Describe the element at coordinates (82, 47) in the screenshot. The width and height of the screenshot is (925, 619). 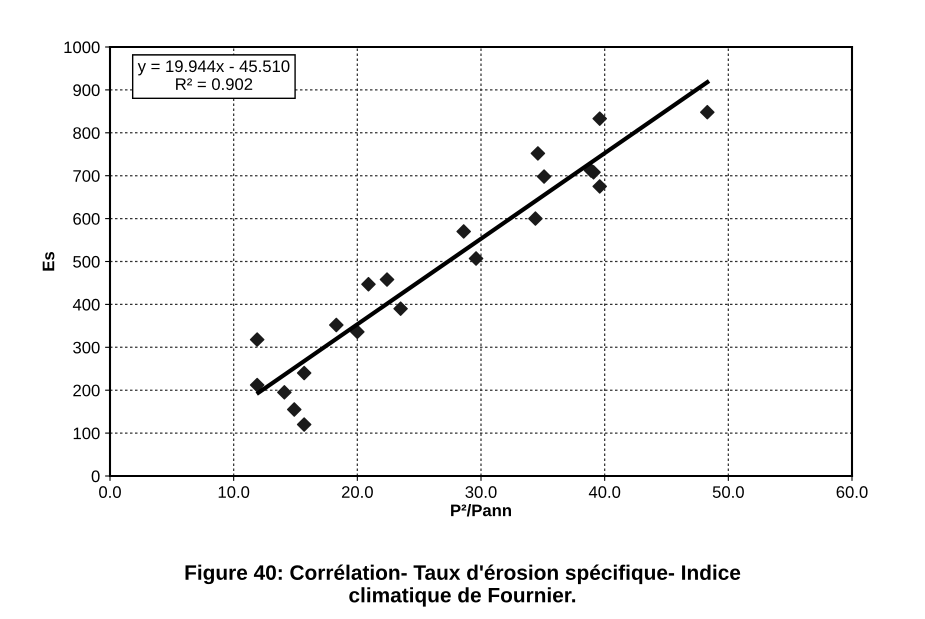
I see `y-tick-label: 1000` at that location.